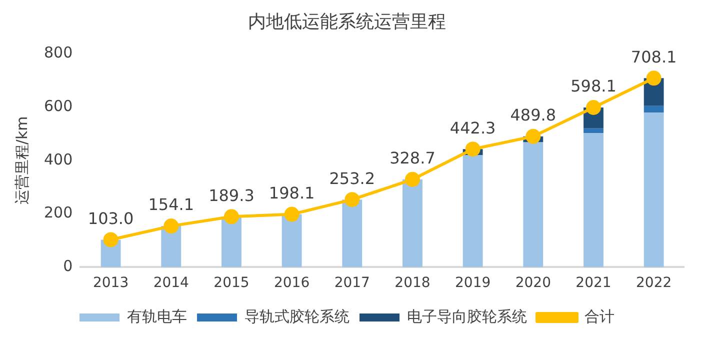 Image resolution: width=704 pixels, height=339 pixels. I want to click on y-axis-title: 运营里程/km, so click(21, 160).